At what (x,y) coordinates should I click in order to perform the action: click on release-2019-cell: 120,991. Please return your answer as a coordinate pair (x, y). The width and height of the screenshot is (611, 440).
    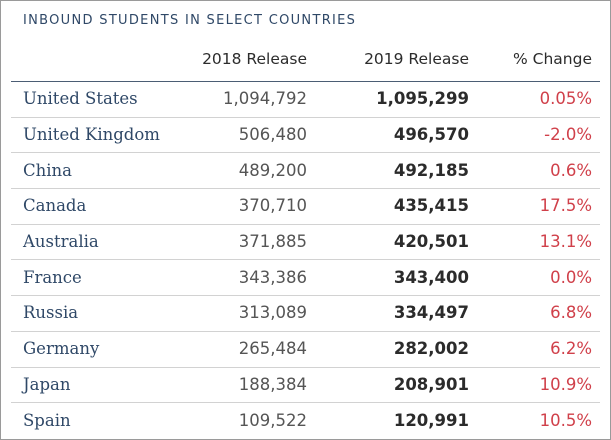
    Looking at the image, I should click on (431, 420).